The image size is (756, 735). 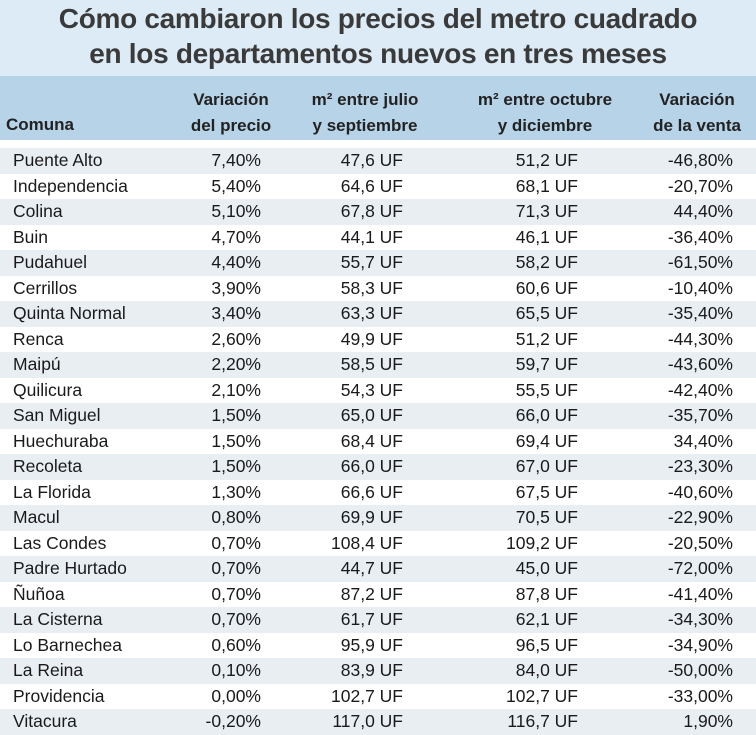 I want to click on cell-variacion-precio: 0,80%, so click(x=236, y=517).